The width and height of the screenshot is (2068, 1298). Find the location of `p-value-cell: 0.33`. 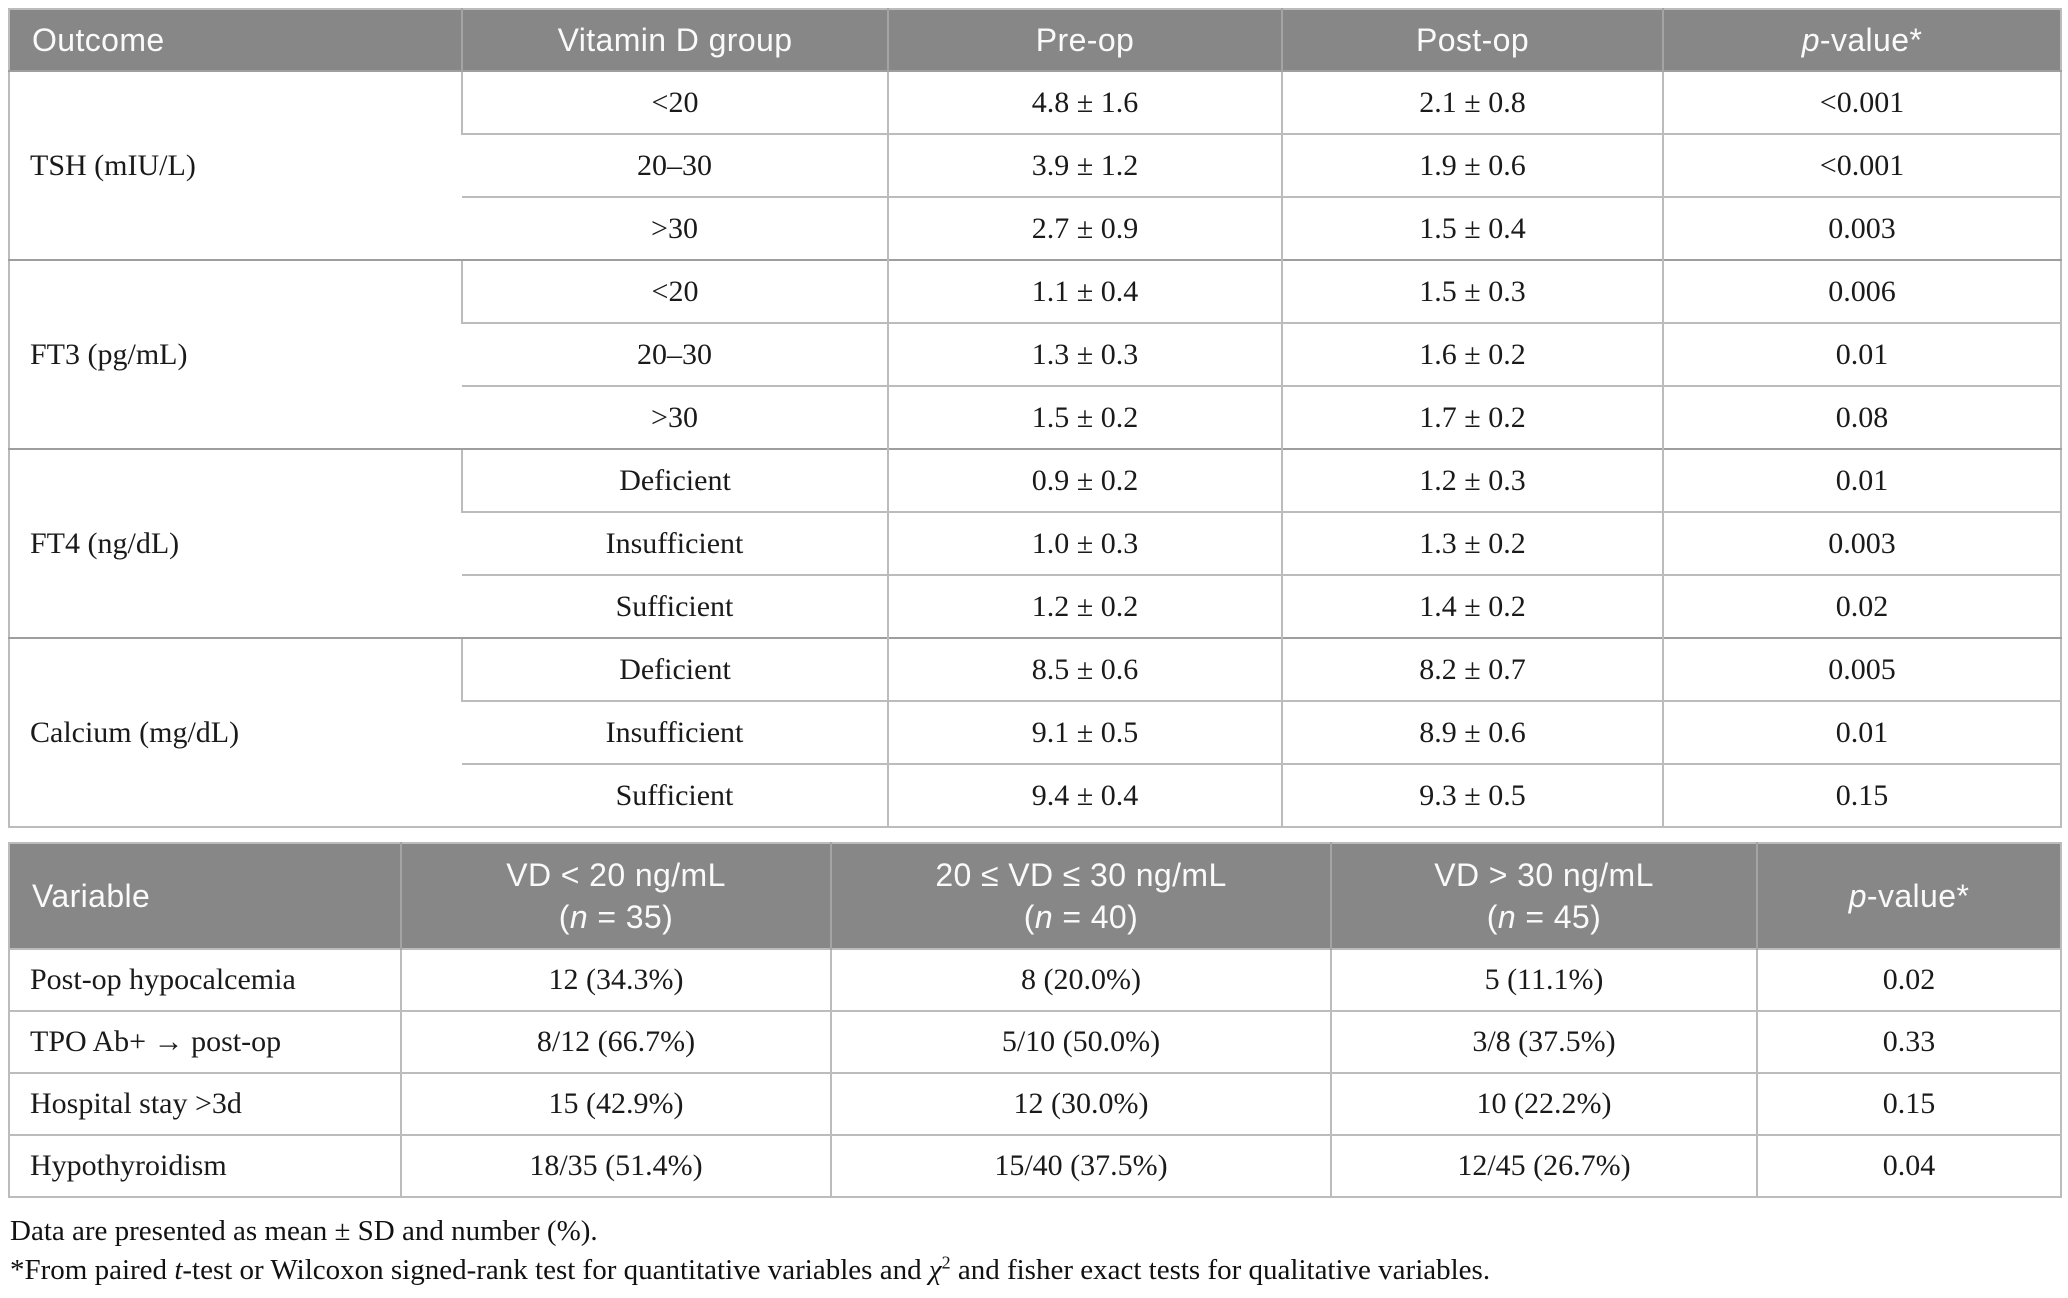

p-value-cell: 0.33 is located at coordinates (1908, 1041).